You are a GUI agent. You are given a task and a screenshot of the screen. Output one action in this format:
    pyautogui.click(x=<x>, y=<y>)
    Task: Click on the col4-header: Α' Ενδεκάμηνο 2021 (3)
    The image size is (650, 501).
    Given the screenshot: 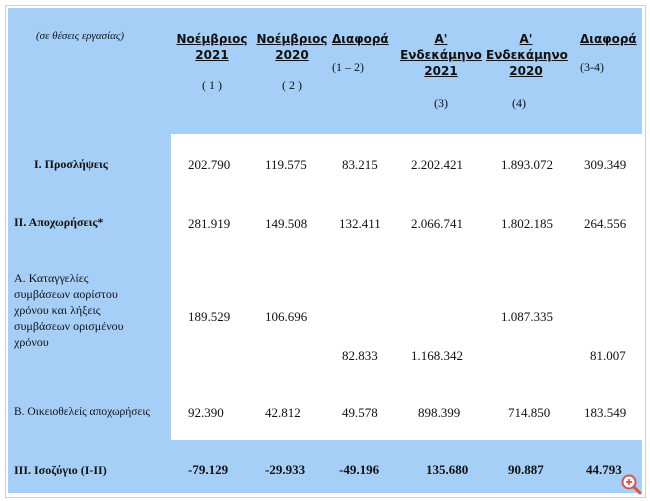 What is the action you would take?
    pyautogui.click(x=441, y=71)
    